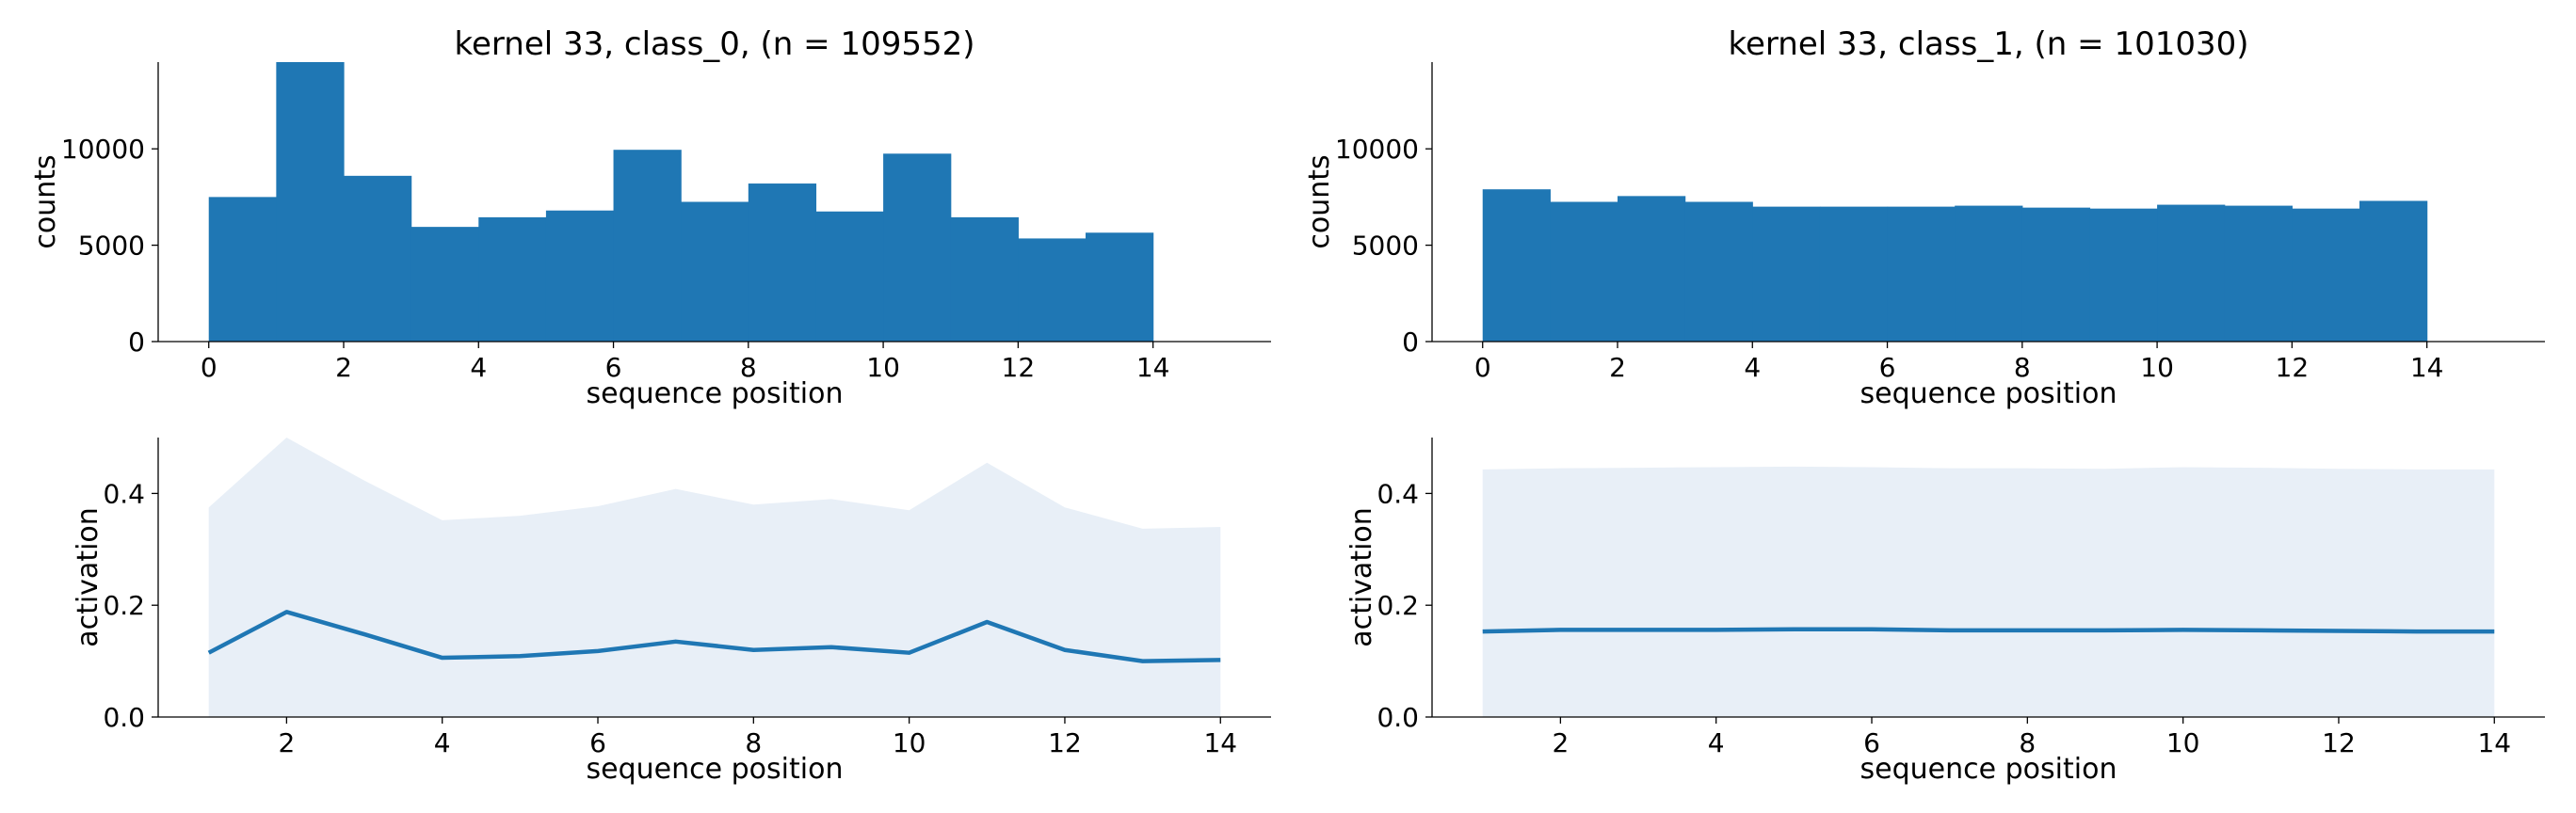  What do you see at coordinates (715, 393) in the screenshot?
I see `histogram-class-0-x-axis-label: sequence position` at bounding box center [715, 393].